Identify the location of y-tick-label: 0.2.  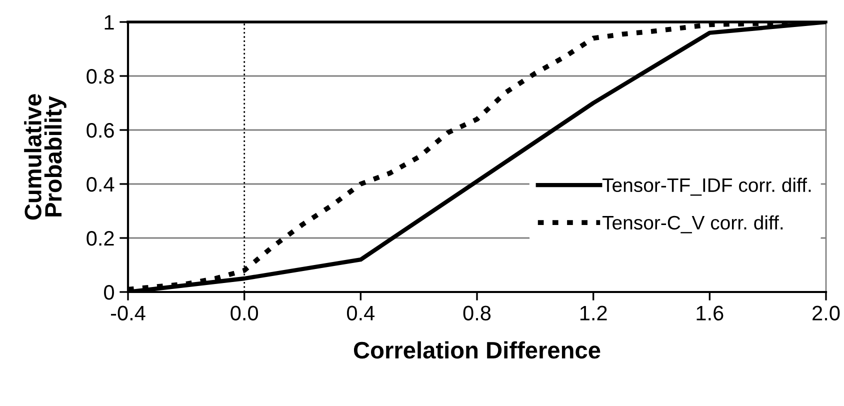
(100, 238).